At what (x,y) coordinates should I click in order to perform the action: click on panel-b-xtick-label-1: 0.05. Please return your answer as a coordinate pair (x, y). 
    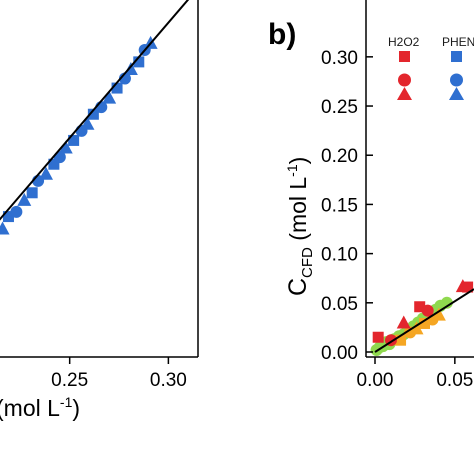
    Looking at the image, I should click on (454, 380).